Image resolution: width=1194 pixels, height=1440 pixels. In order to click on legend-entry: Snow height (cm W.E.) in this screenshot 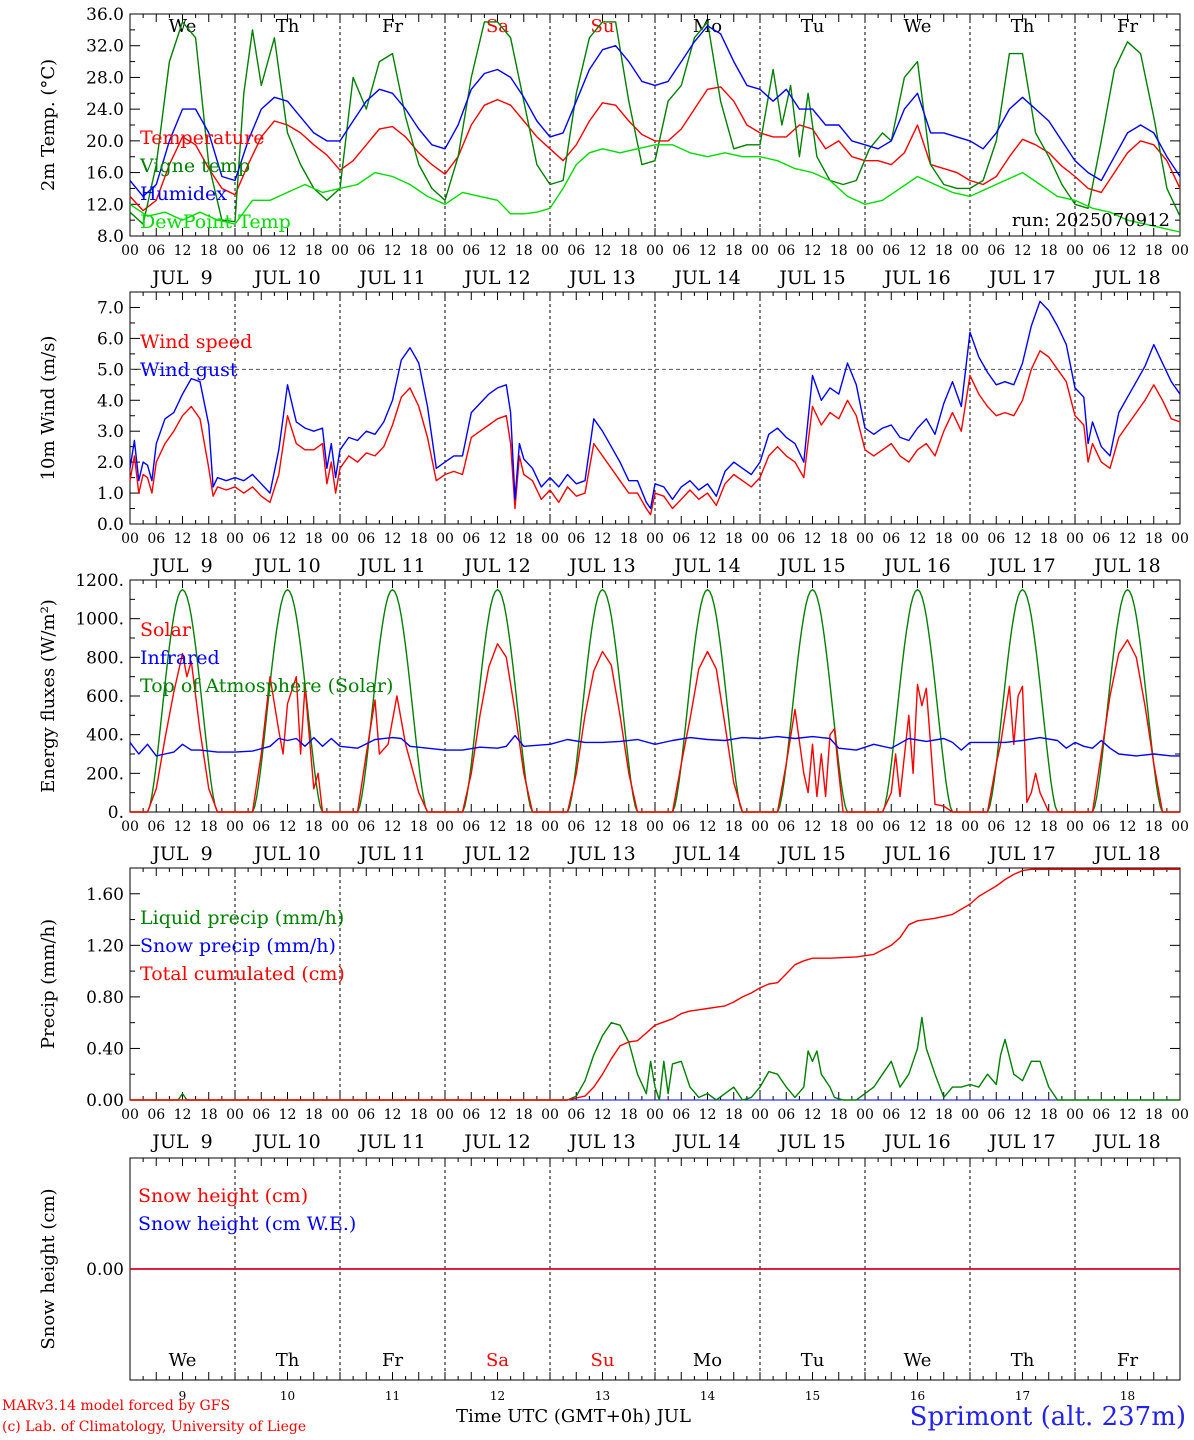, I will do `click(247, 1224)`.